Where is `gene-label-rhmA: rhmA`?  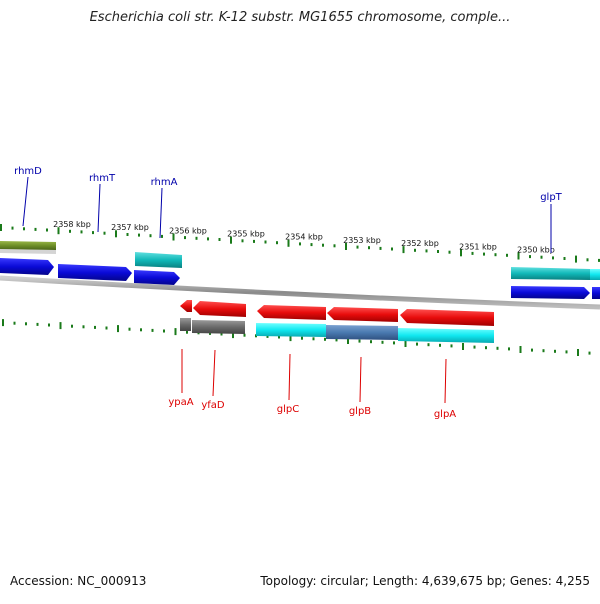
gene-label-rhmA: rhmA is located at coordinates (164, 182).